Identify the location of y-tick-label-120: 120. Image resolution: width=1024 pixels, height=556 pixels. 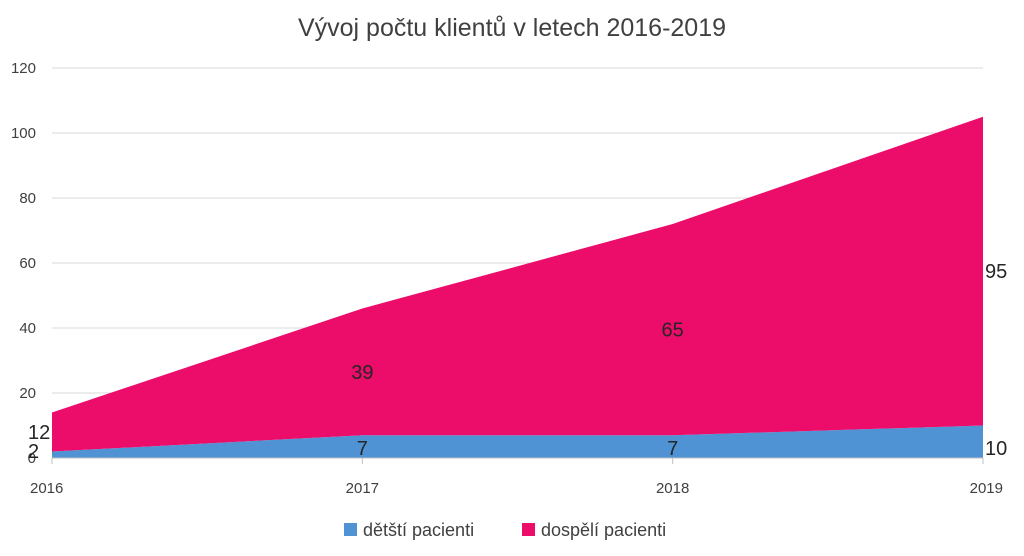
(23, 68).